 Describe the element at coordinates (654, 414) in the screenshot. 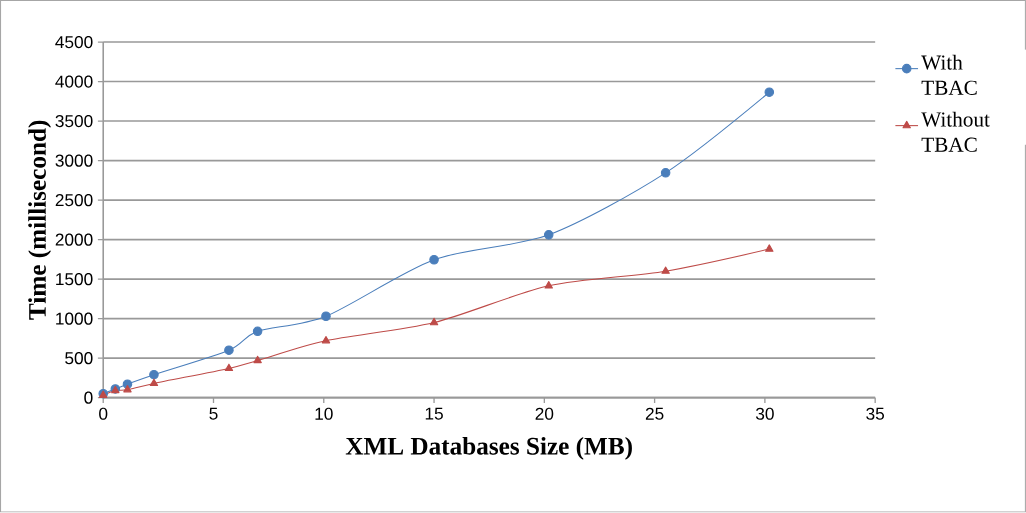

I see `x-tick-label: 25` at that location.